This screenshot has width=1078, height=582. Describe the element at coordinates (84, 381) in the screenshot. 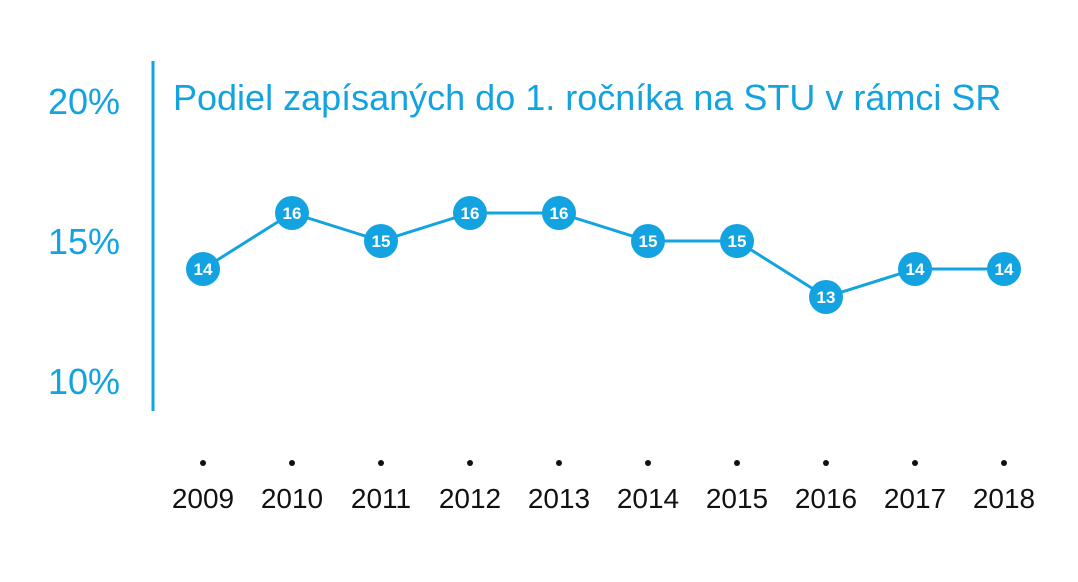

I see `y-tick-label: 10%` at that location.